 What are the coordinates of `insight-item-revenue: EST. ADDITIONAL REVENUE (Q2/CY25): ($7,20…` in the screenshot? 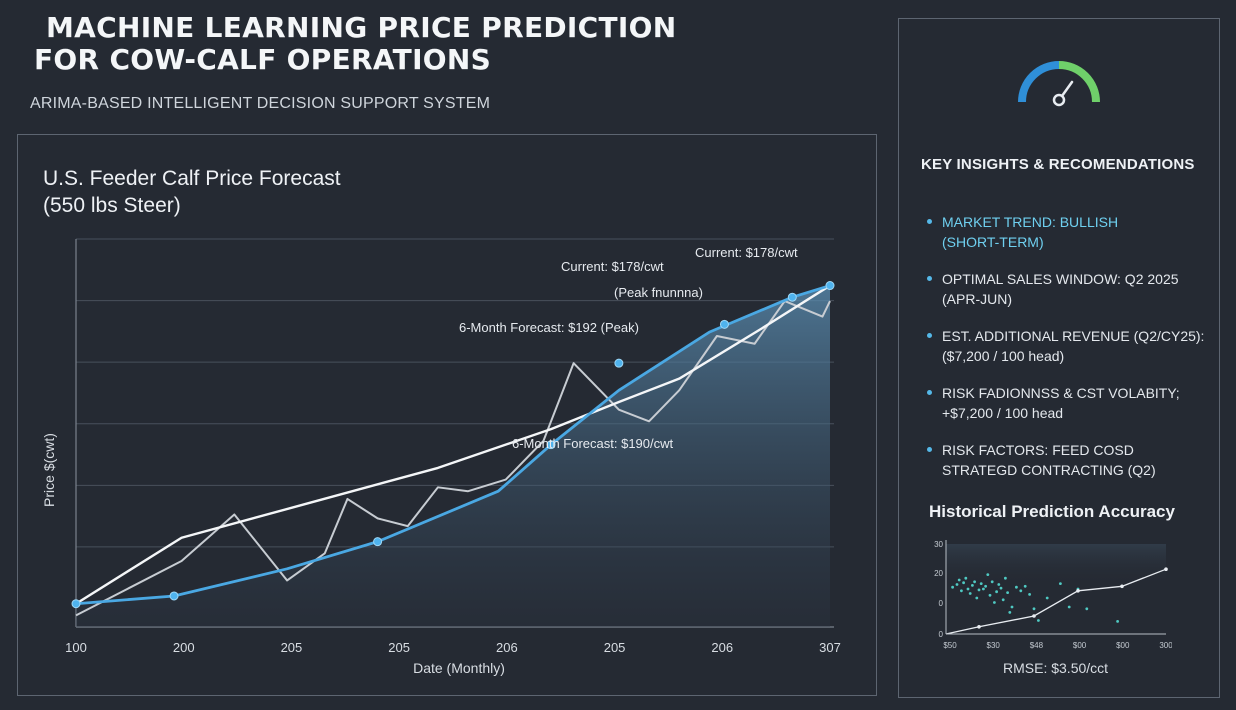 It's located at (1069, 346).